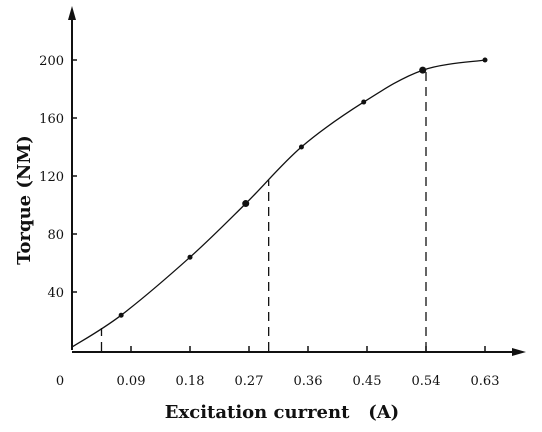 The image size is (542, 432). Describe the element at coordinates (72, 13) in the screenshot. I see `y-axis-arrow` at that location.